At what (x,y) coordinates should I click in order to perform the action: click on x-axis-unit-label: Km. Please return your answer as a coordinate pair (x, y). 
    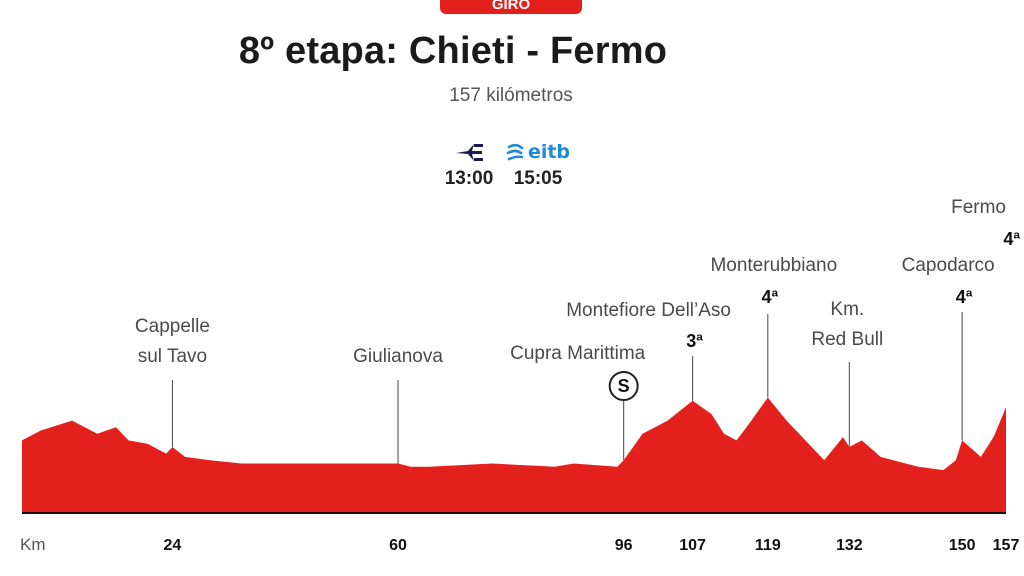
    Looking at the image, I should click on (33, 544).